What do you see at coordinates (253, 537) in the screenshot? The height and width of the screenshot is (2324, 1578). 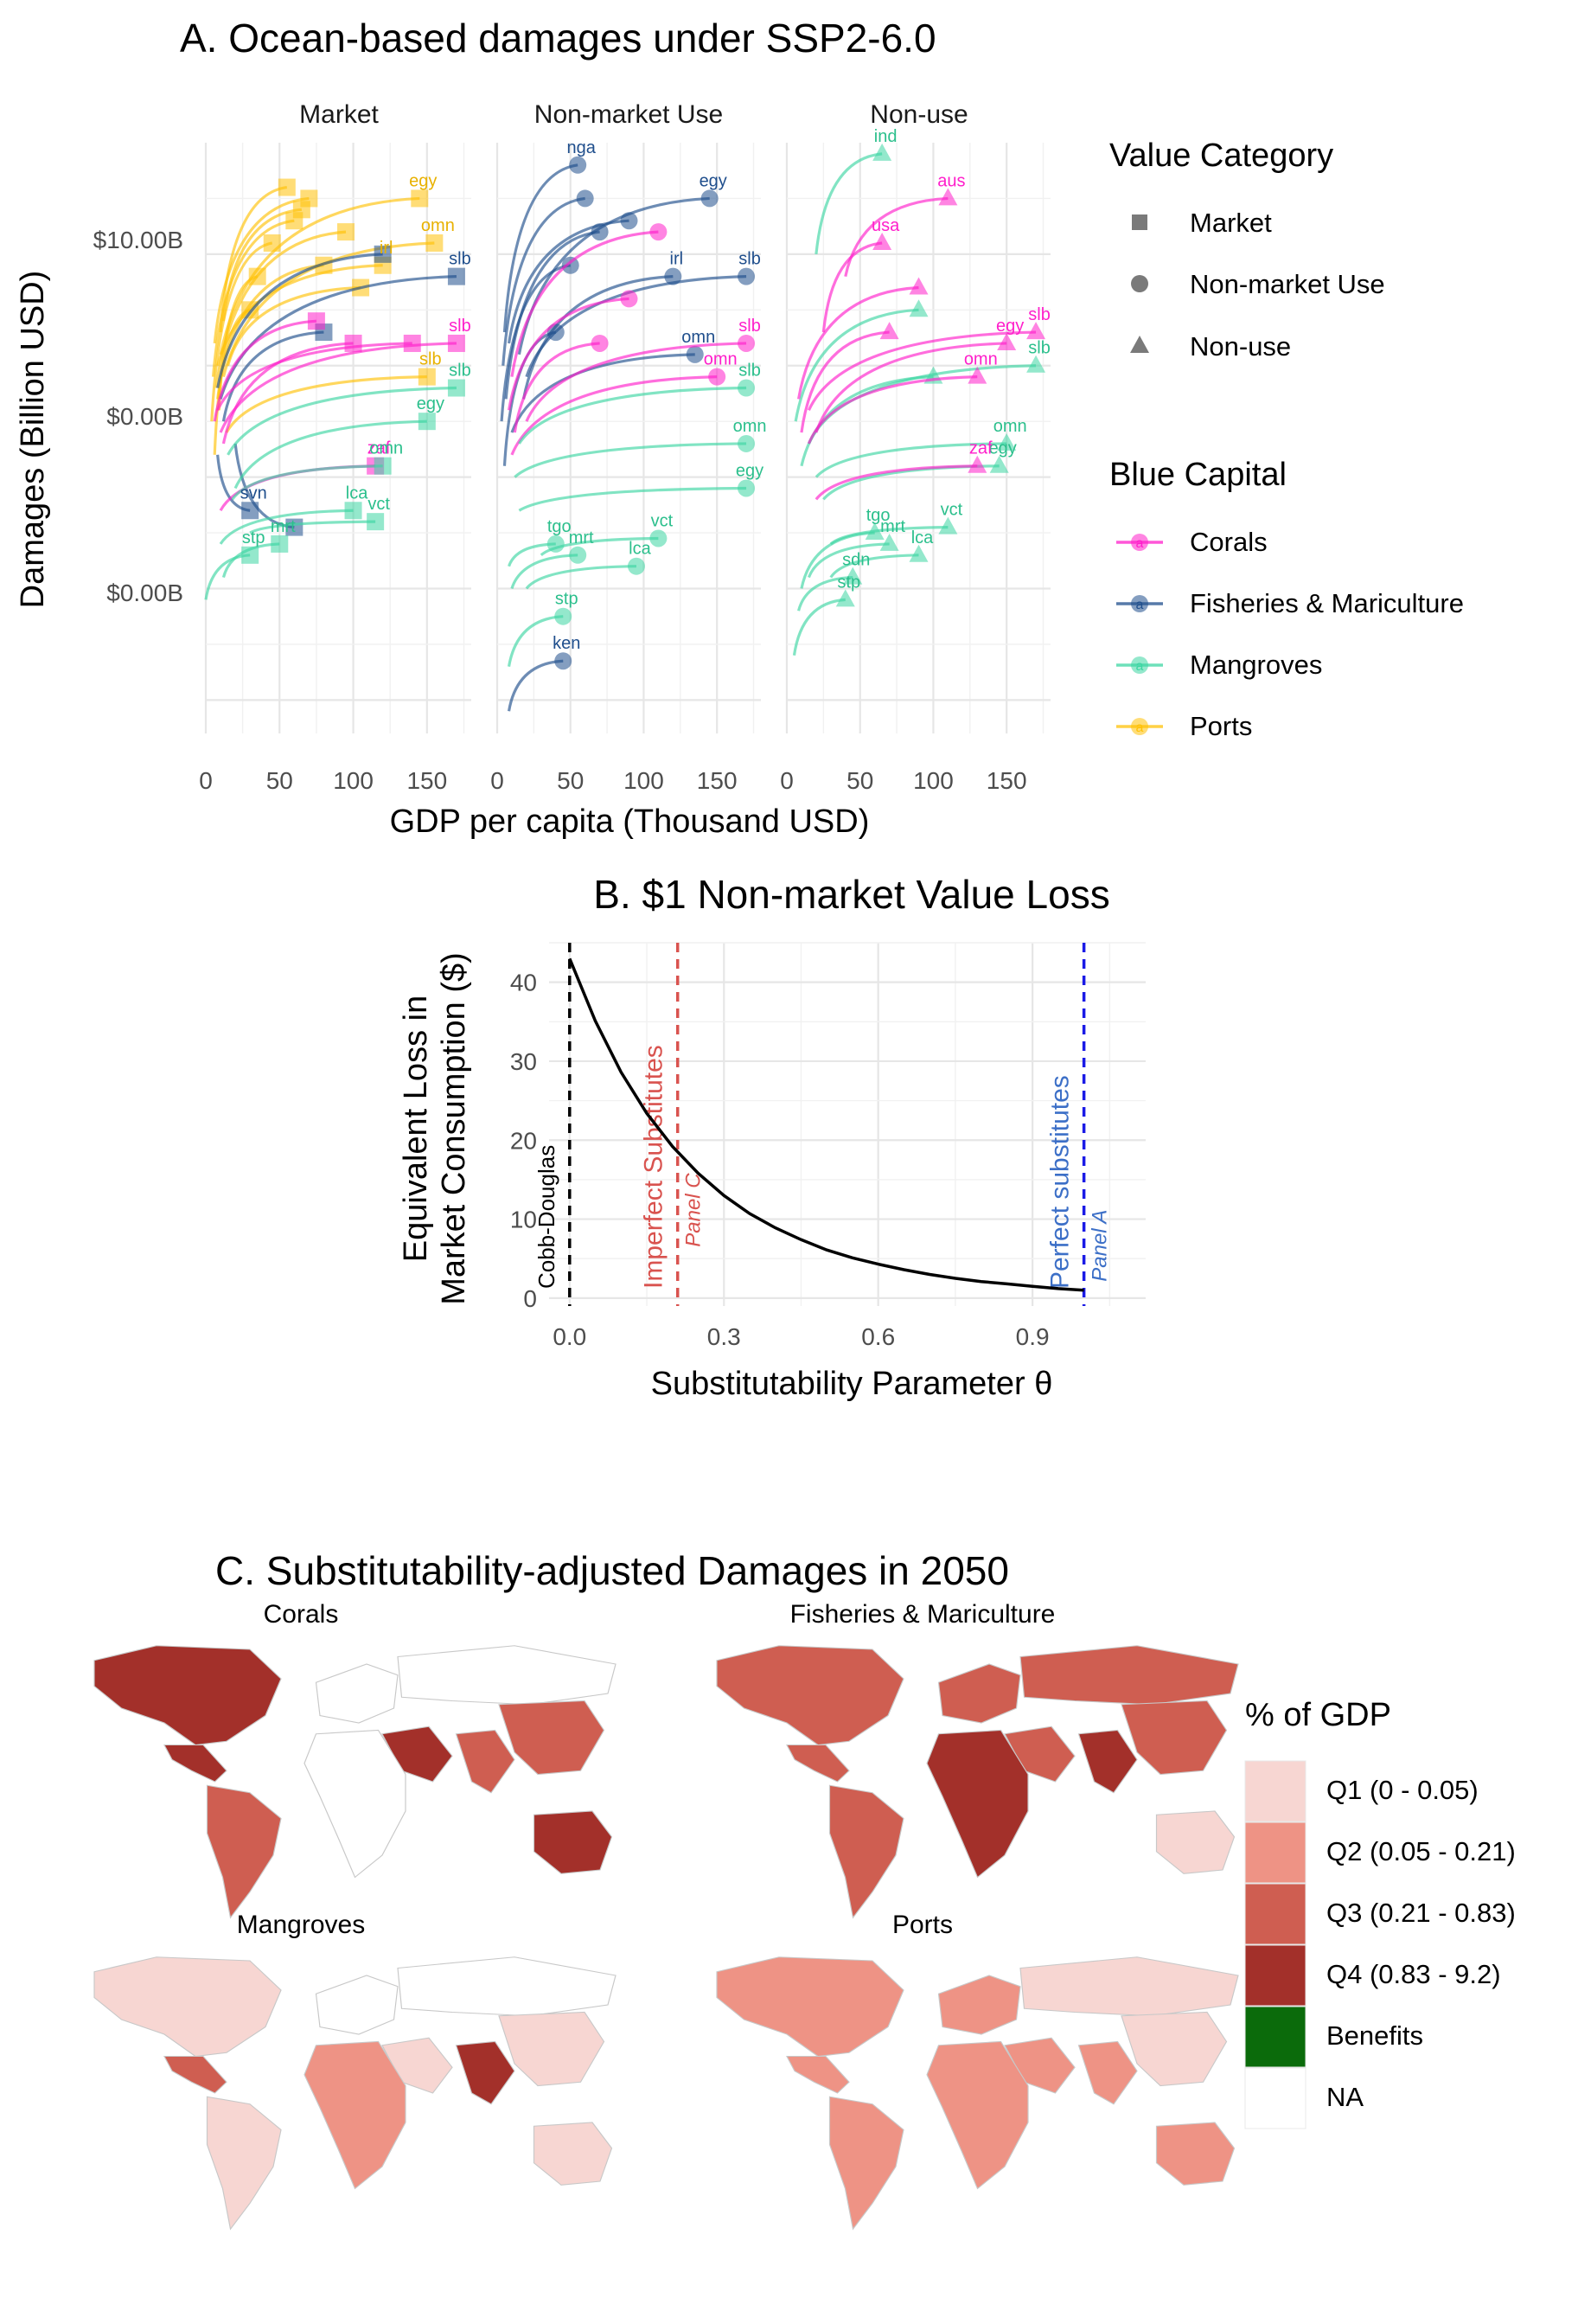 I see `country-label: stp` at bounding box center [253, 537].